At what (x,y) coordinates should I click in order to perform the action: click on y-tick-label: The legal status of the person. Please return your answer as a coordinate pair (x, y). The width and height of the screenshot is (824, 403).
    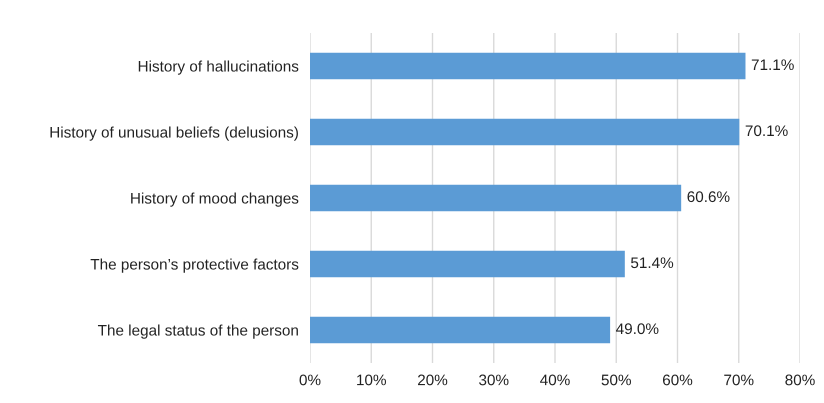
    Looking at the image, I should click on (198, 331).